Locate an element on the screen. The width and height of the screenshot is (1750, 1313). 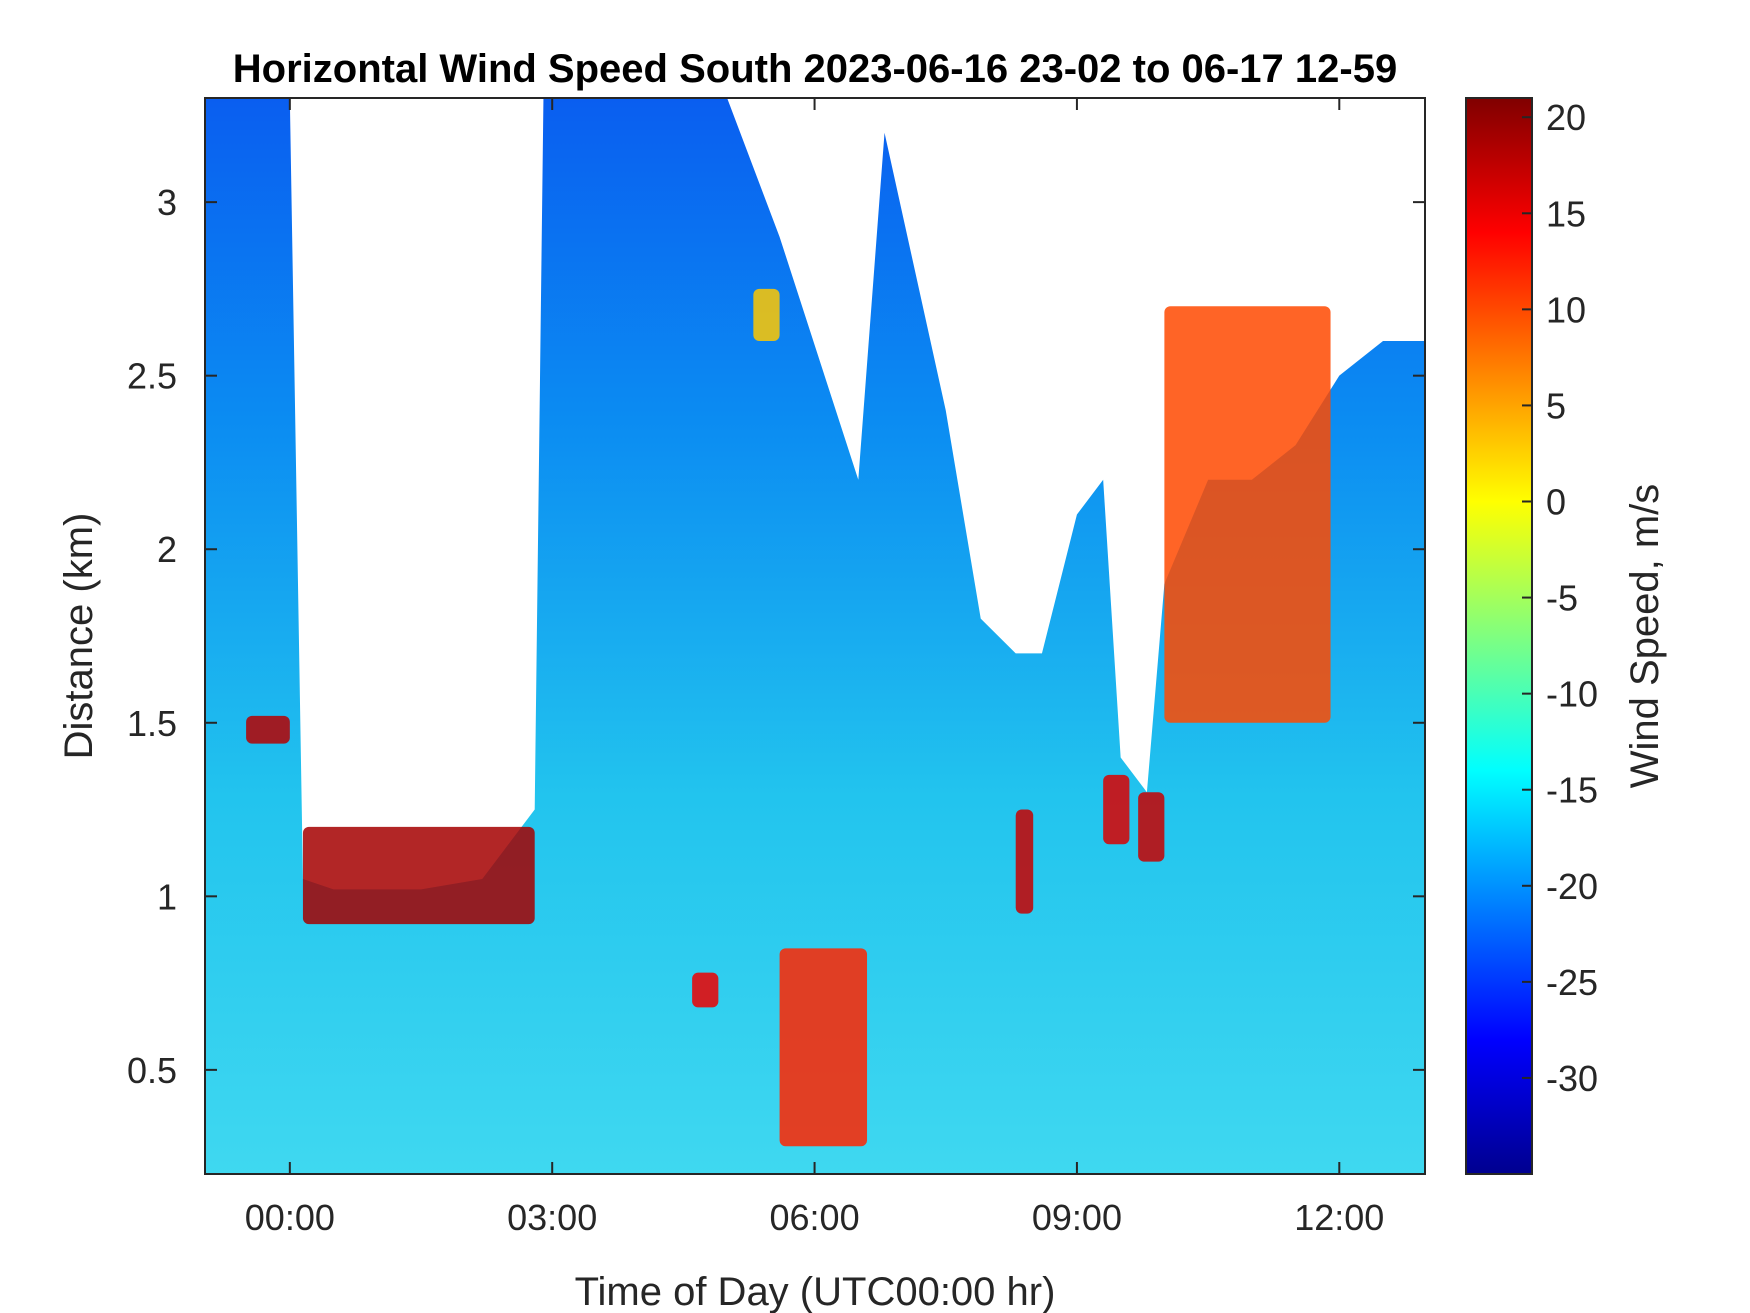
x-tick-label: 12:00 is located at coordinates (1339, 1217).